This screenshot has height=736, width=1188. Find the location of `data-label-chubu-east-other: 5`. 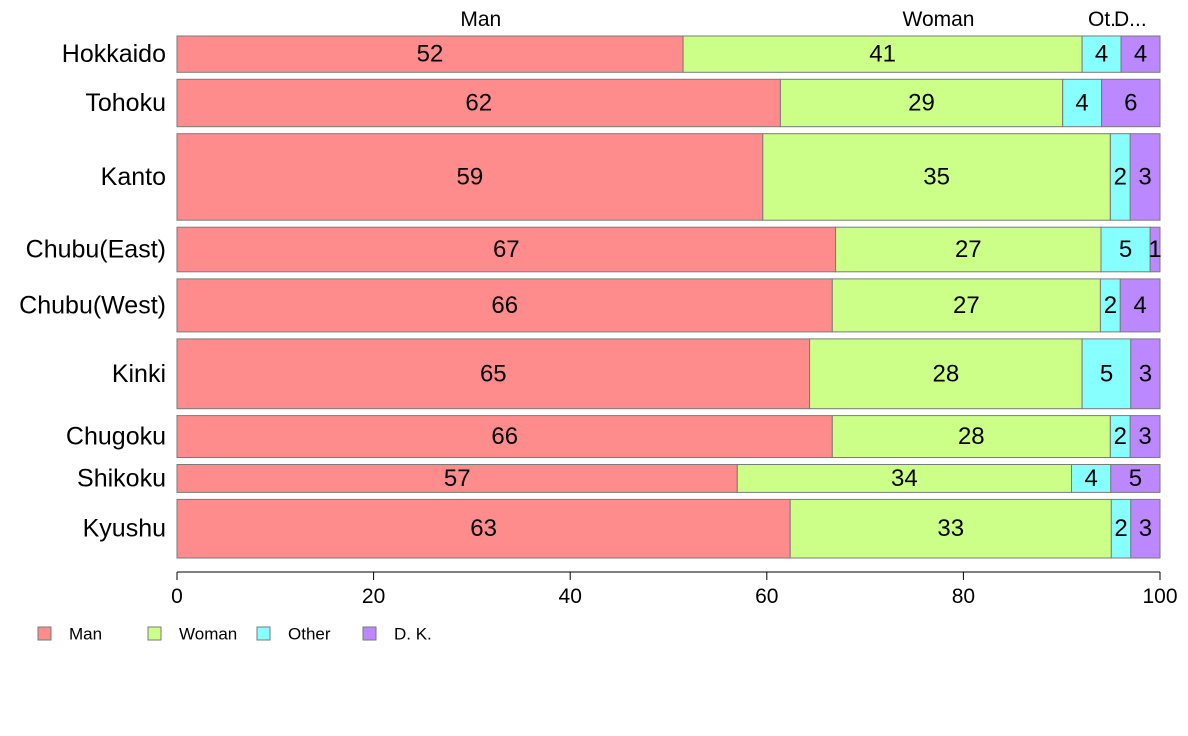

data-label-chubu-east-other: 5 is located at coordinates (1125, 249).